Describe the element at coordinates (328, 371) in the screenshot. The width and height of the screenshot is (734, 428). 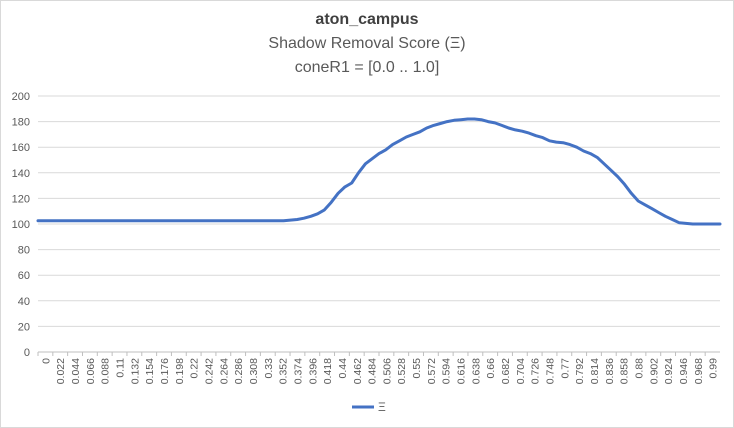
I see `x-tick-label: 0.418` at that location.